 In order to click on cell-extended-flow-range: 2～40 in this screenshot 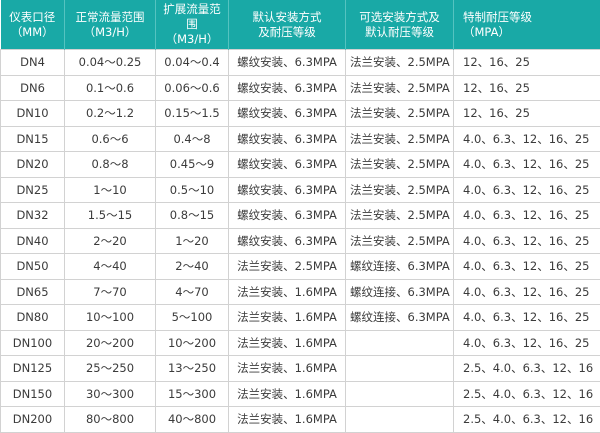, I will do `click(192, 267)`.